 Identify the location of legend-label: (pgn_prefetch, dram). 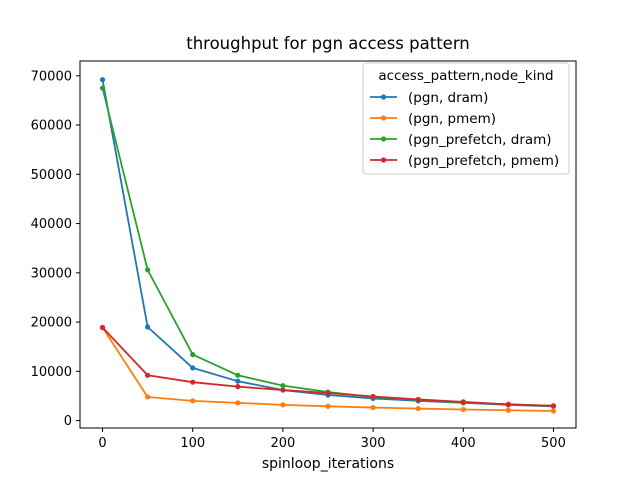
(480, 140).